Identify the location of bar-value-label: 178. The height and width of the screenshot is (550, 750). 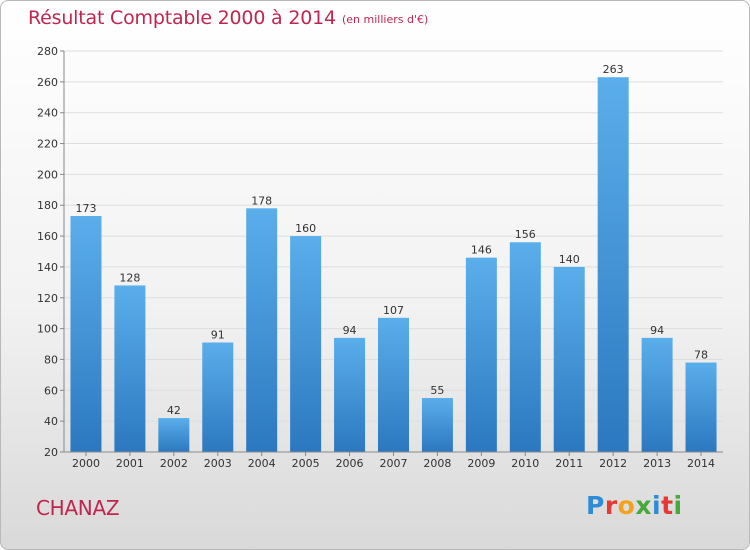
(261, 200).